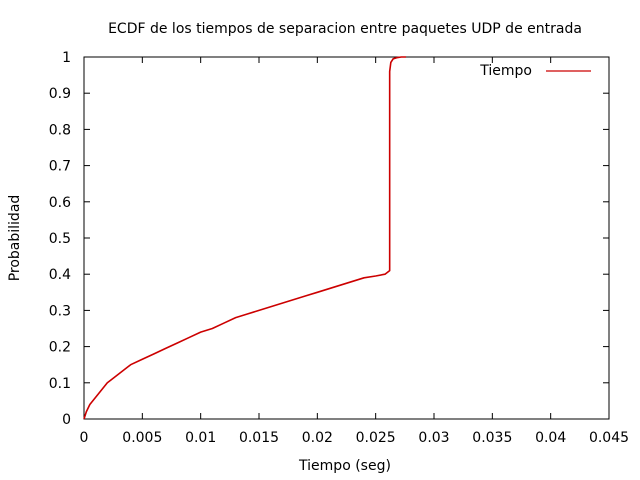  I want to click on y-tick-label: 0.1, so click(60, 384).